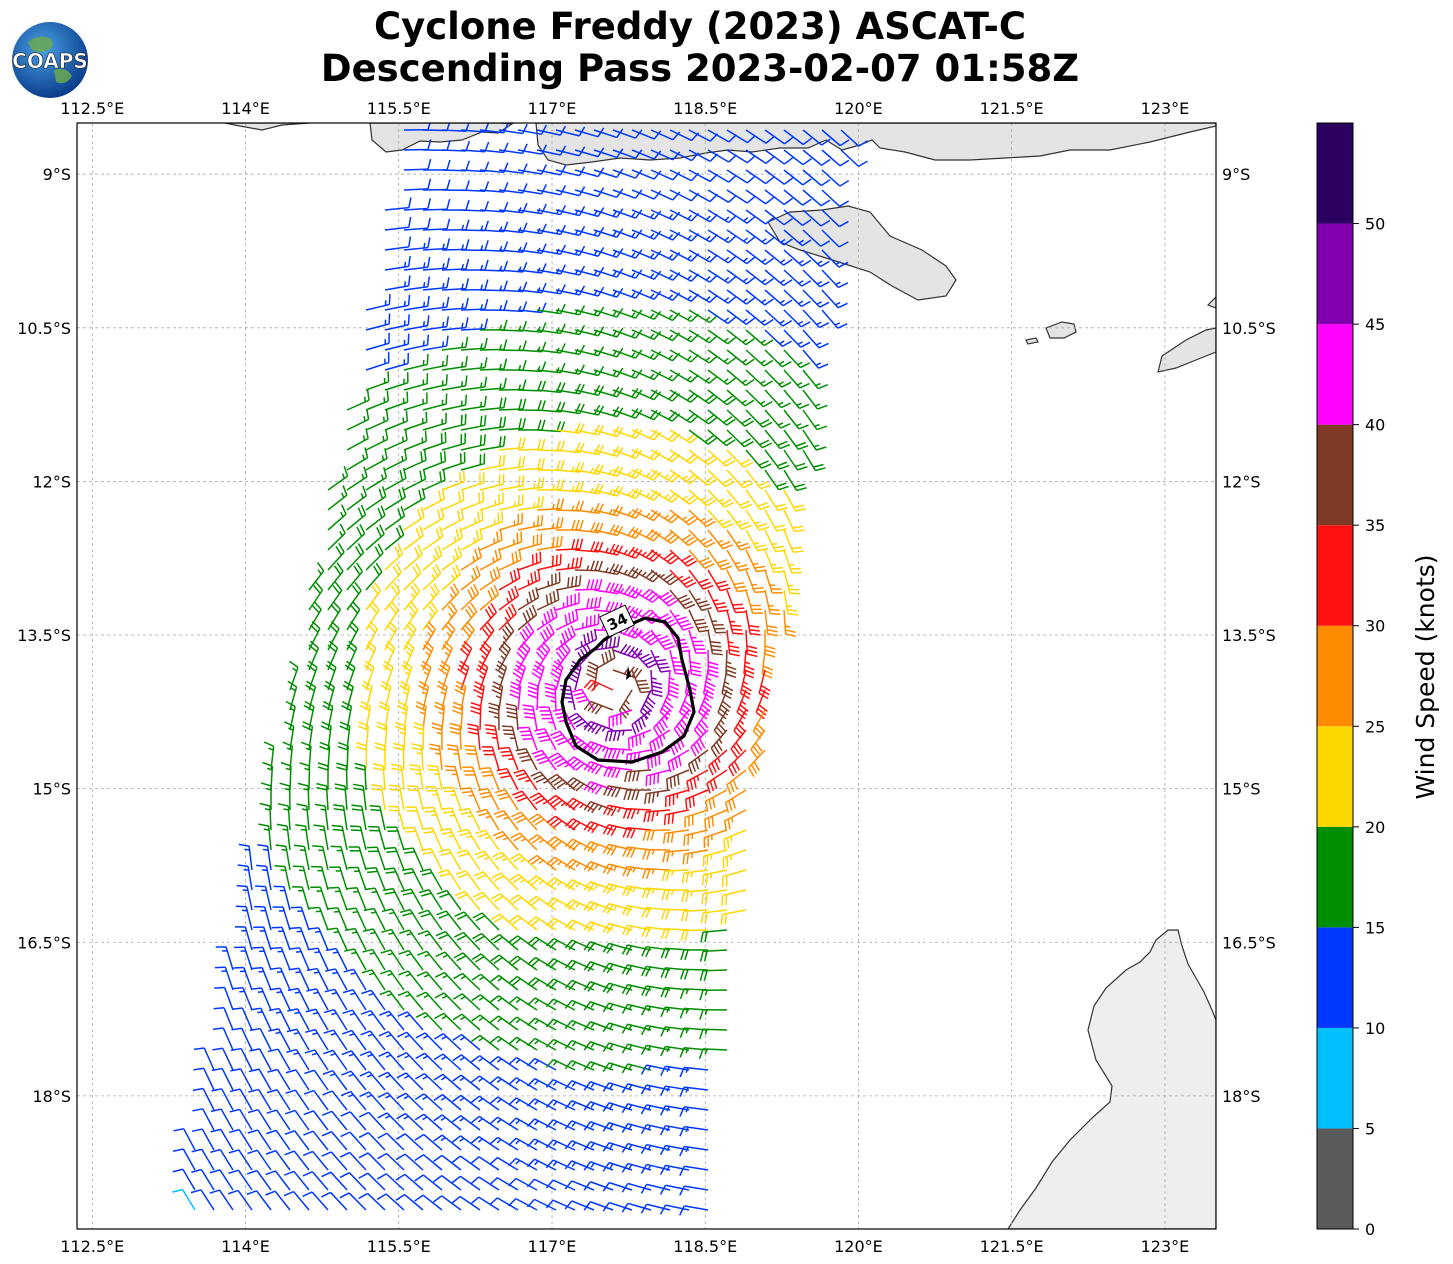 This screenshot has height=1264, width=1453. I want to click on colorbar-tick-label-9: 45, so click(1375, 324).